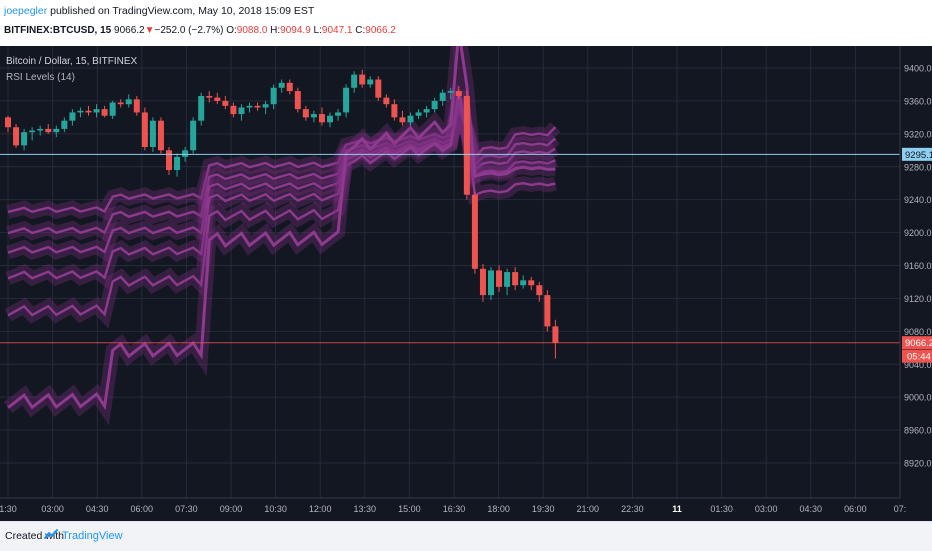  I want to click on price-tick-label: 9400.0, so click(918, 69).